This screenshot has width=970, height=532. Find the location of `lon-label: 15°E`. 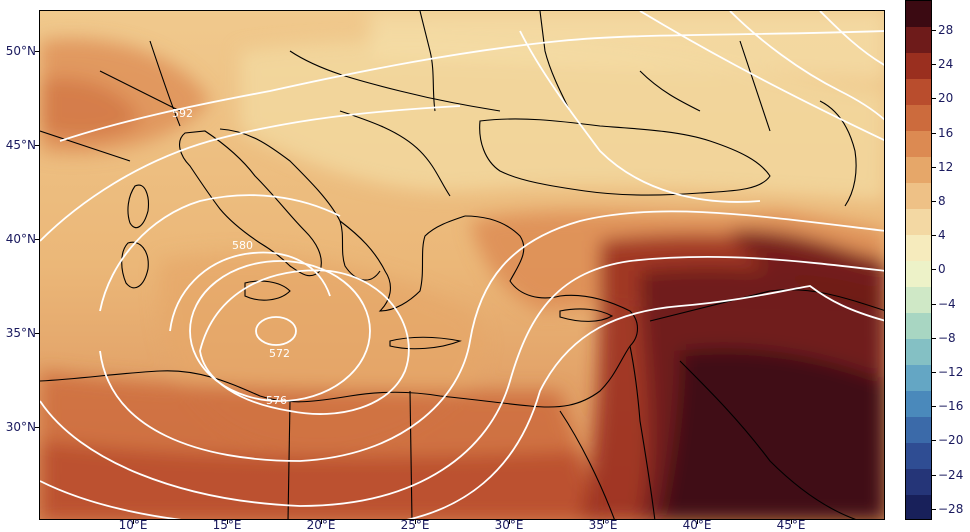

lon-label: 15°E is located at coordinates (227, 525).